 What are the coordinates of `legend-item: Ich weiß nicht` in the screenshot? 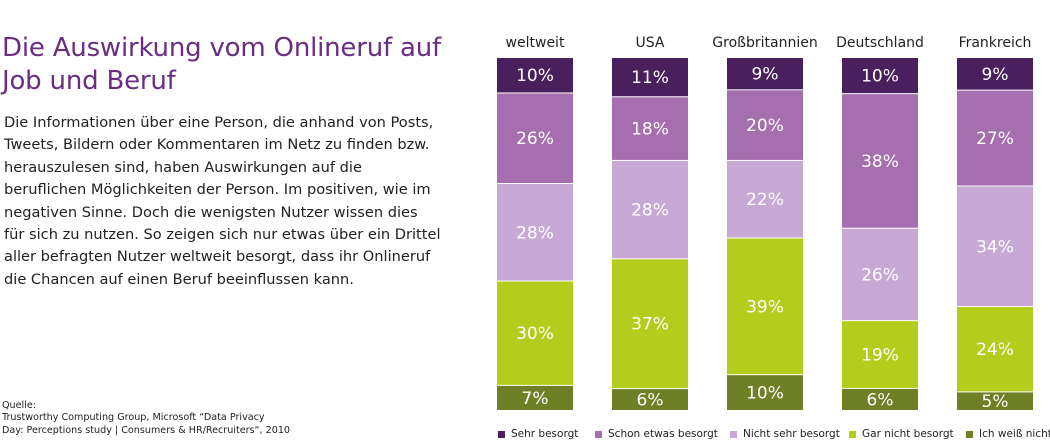 It's located at (1008, 434).